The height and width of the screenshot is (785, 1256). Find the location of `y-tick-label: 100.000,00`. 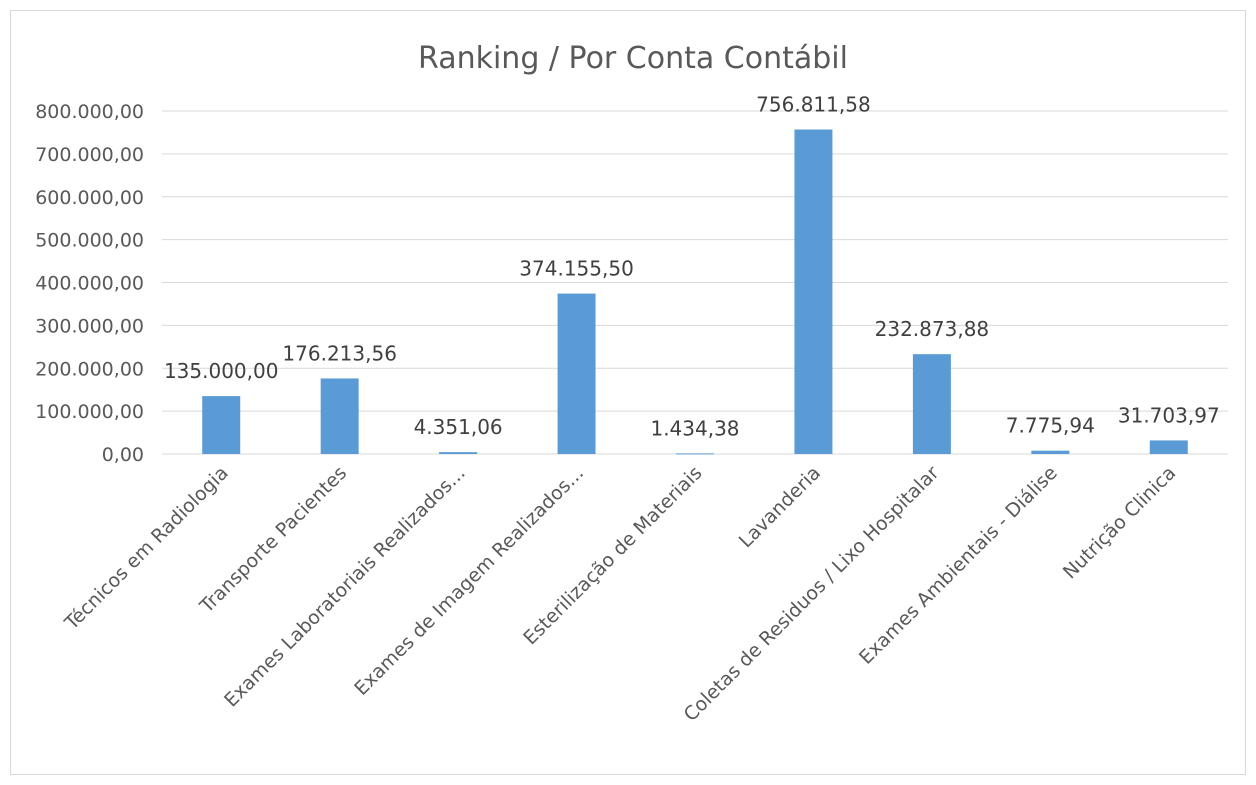

y-tick-label: 100.000,00 is located at coordinates (89, 412).